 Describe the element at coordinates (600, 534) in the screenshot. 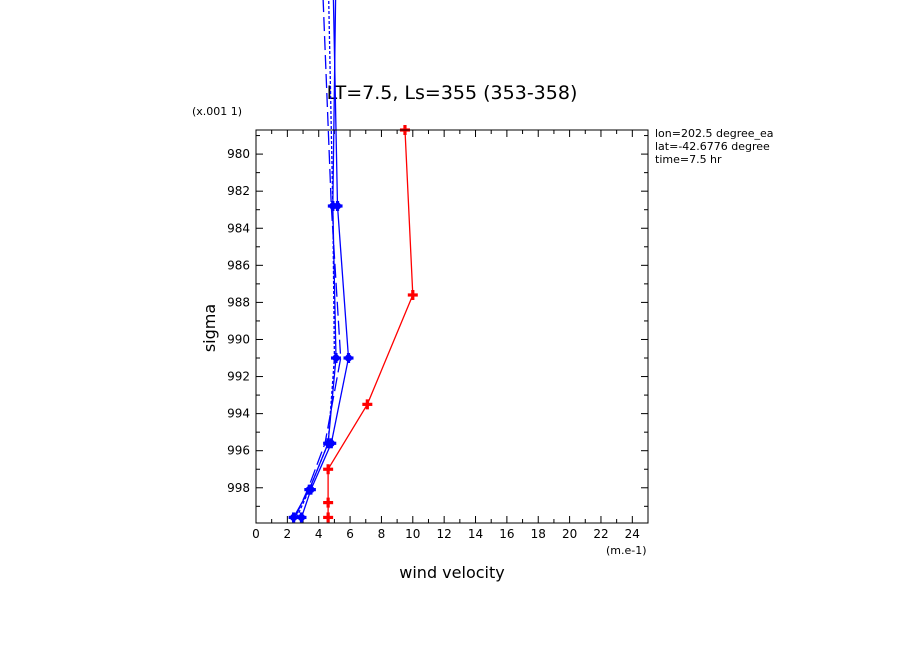

I see `x-tick-label: 22` at that location.